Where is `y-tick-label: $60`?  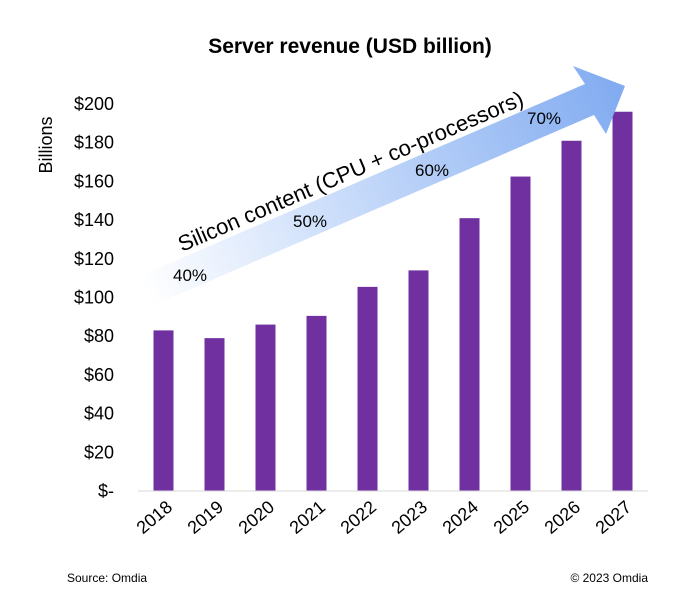 y-tick-label: $60 is located at coordinates (99, 375).